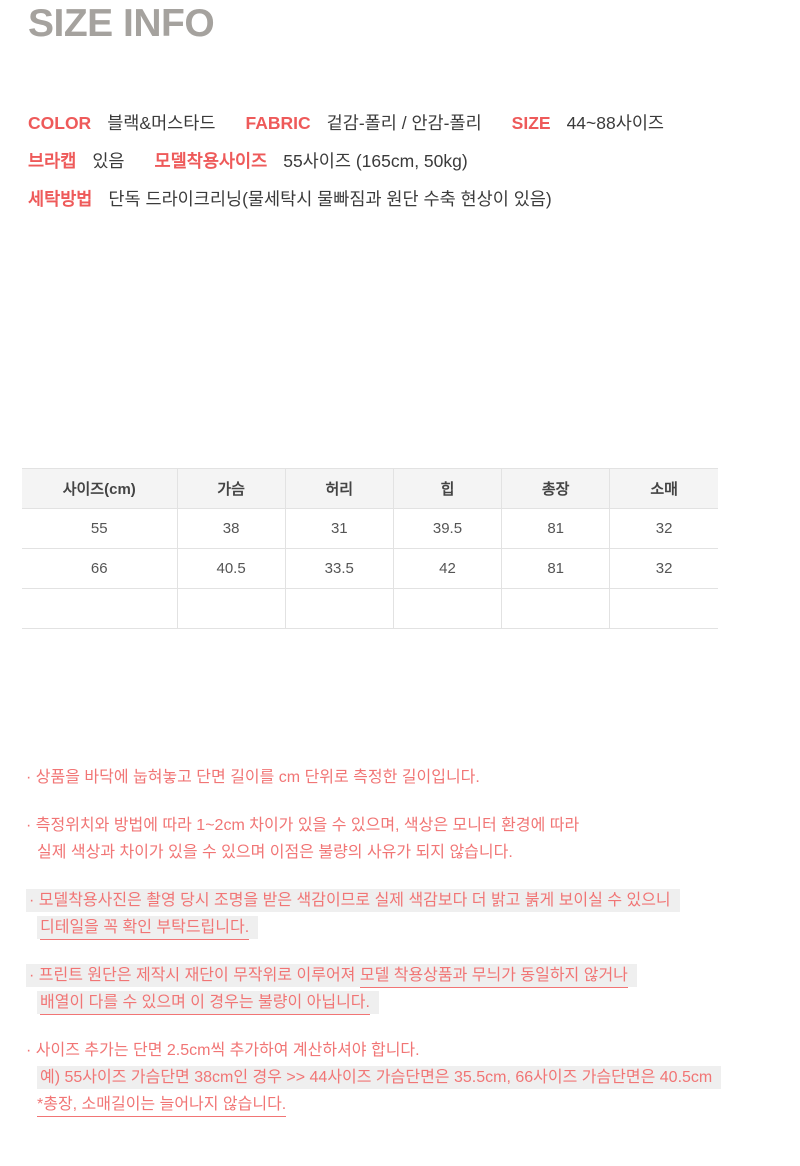 The width and height of the screenshot is (800, 1166). Describe the element at coordinates (52, 161) in the screenshot. I see `product-info-label: 브라캡` at that location.